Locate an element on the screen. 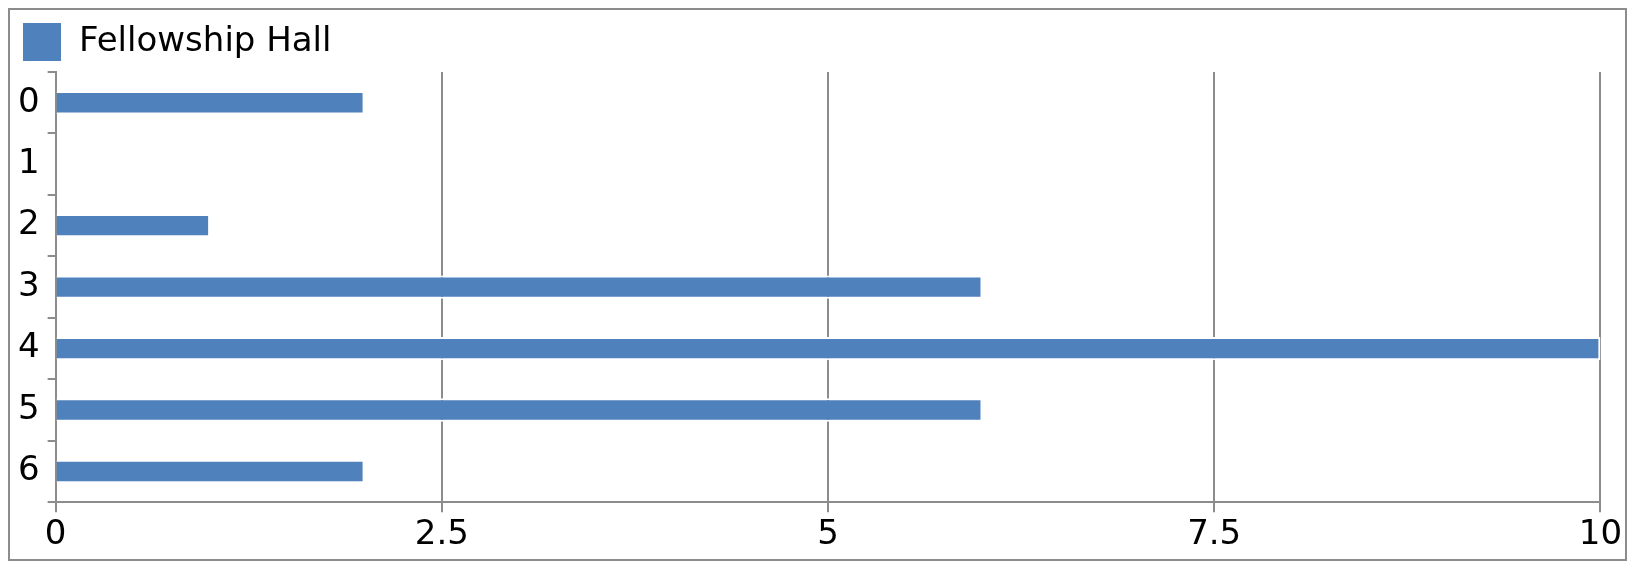 Image resolution: width=1635 pixels, height=569 pixels. x-tick-label: 5 is located at coordinates (828, 532).